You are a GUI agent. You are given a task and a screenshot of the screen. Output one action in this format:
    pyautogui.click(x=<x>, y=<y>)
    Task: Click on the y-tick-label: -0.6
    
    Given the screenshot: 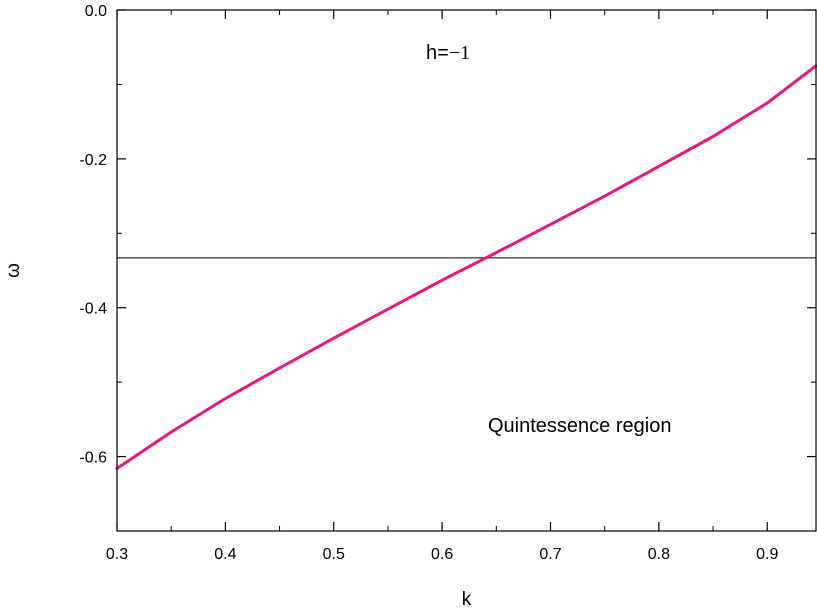 What is the action you would take?
    pyautogui.click(x=93, y=458)
    